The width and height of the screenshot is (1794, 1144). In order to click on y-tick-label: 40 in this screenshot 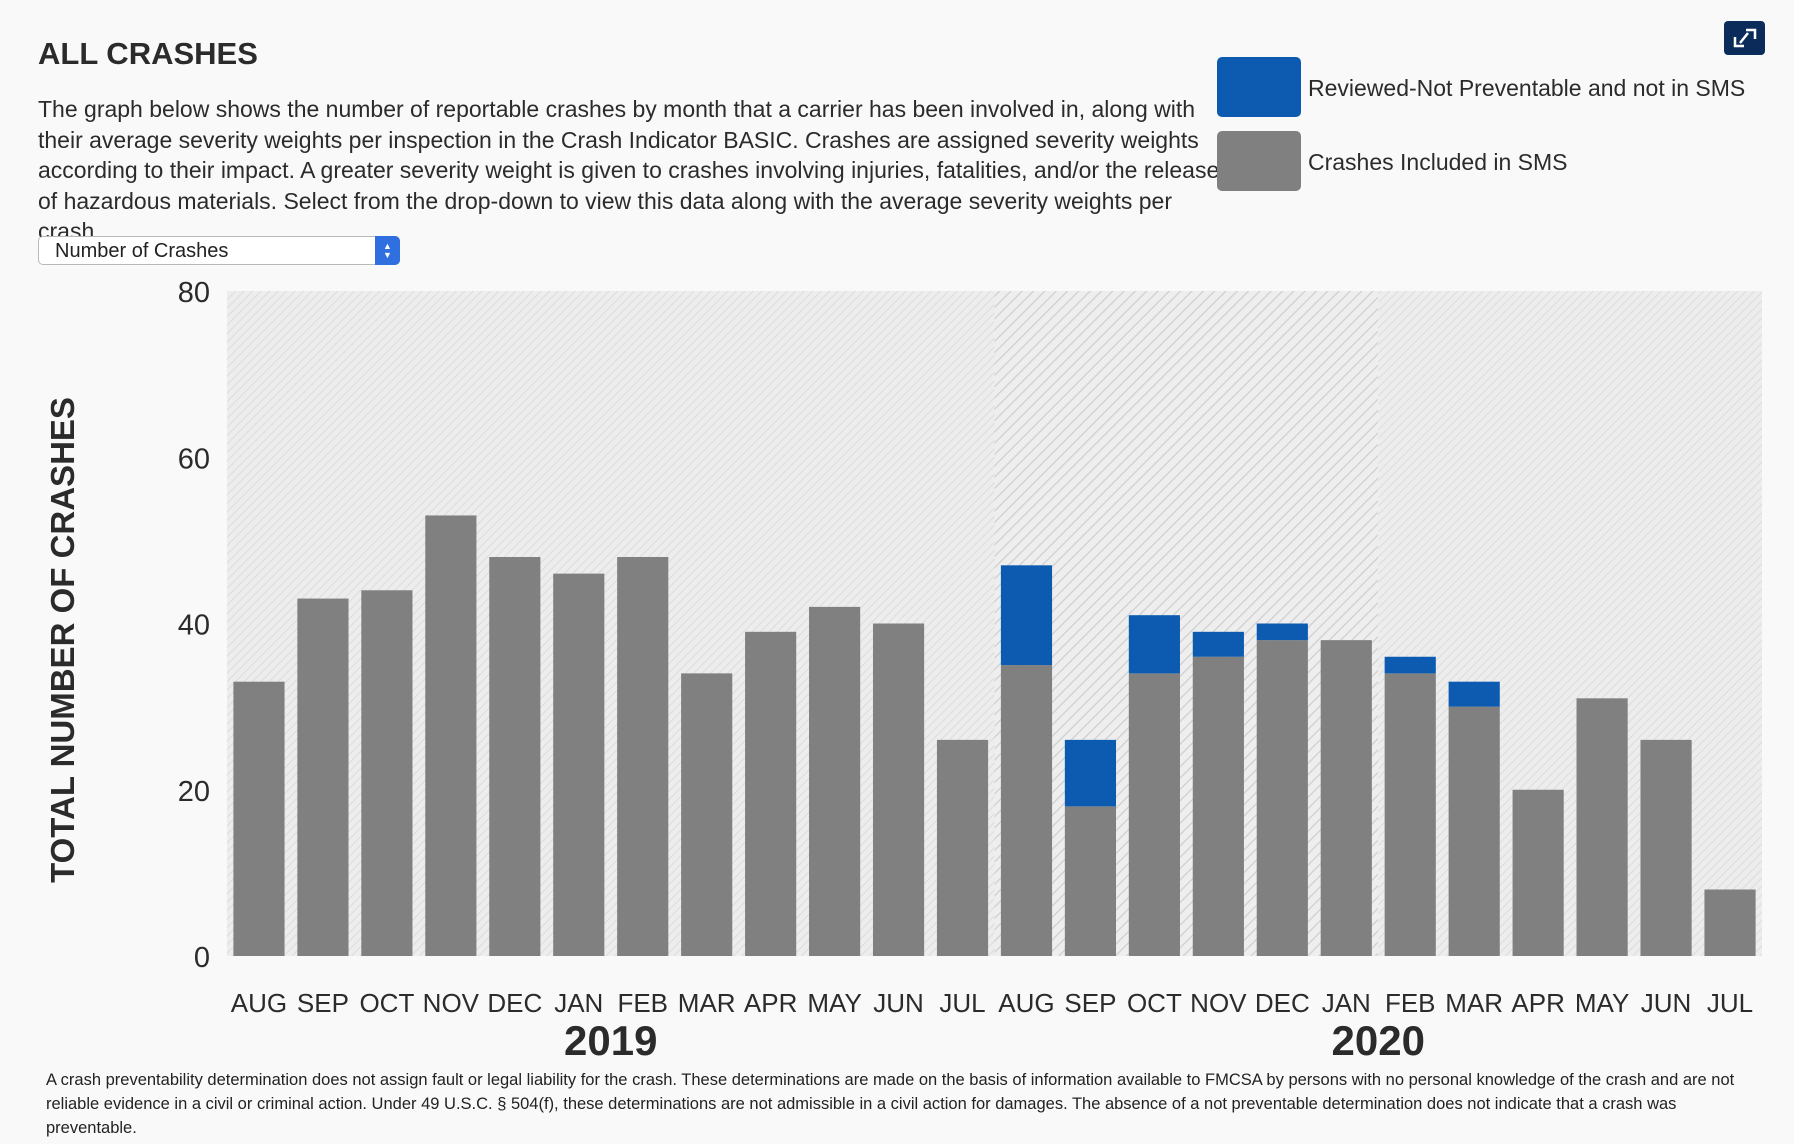, I will do `click(194, 626)`.